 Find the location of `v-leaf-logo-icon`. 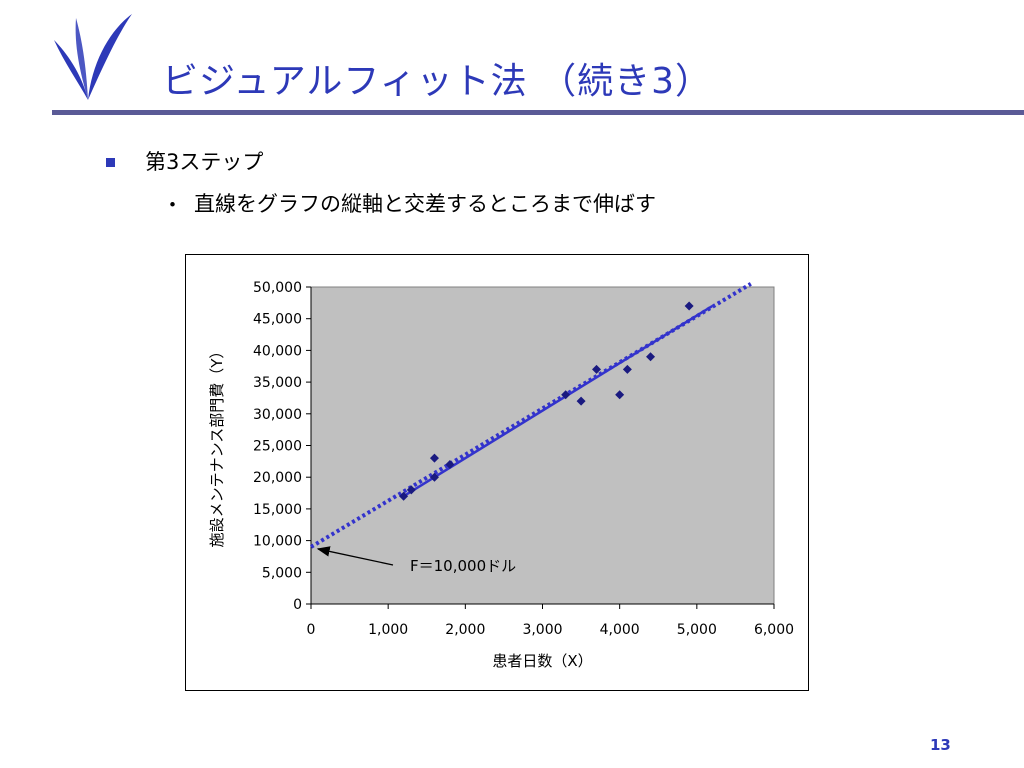

v-leaf-logo-icon is located at coordinates (93, 57).